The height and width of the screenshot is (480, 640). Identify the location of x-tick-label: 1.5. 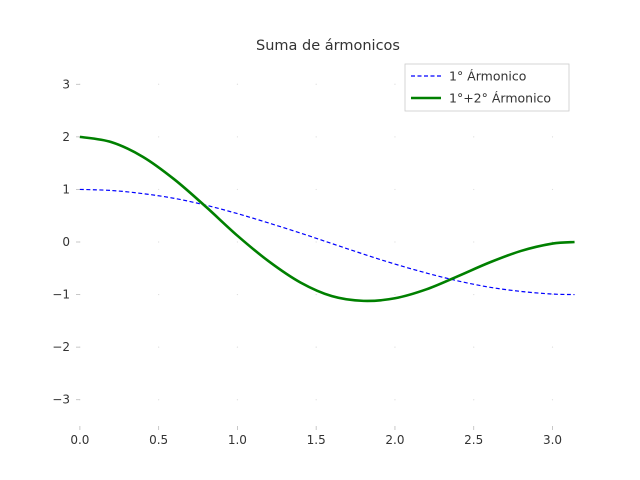
(316, 440).